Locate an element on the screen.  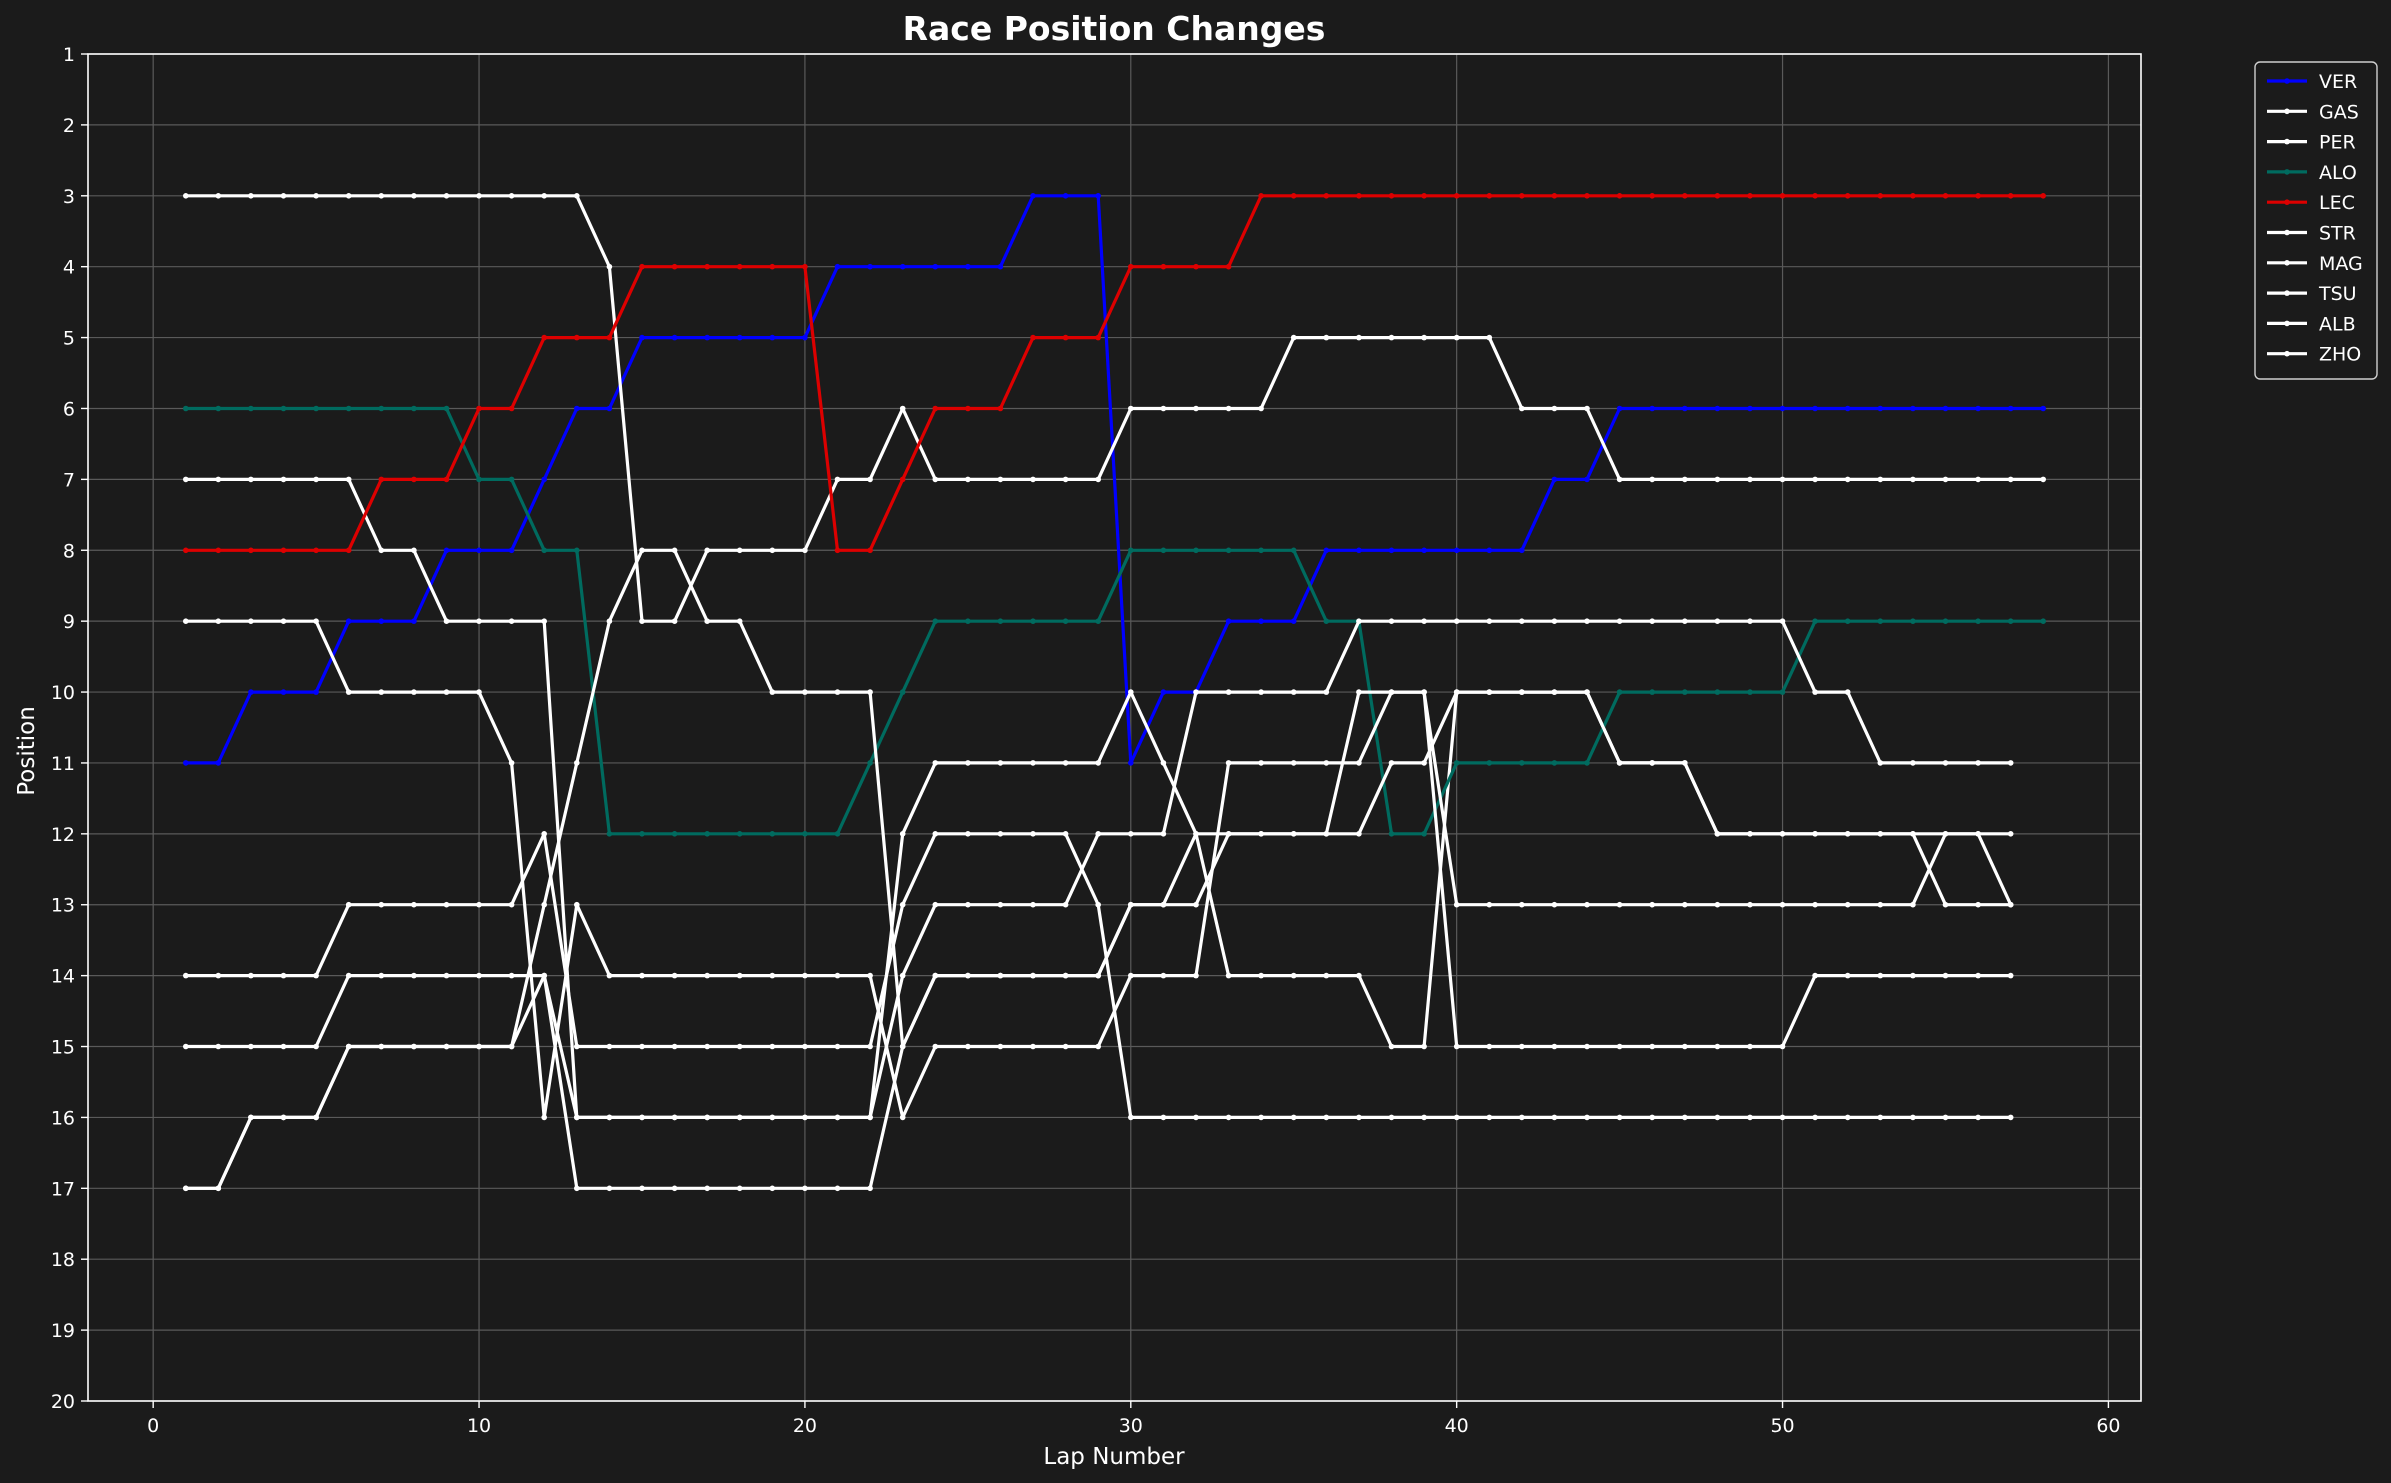
x-tick-label: 50 is located at coordinates (1782, 1426).